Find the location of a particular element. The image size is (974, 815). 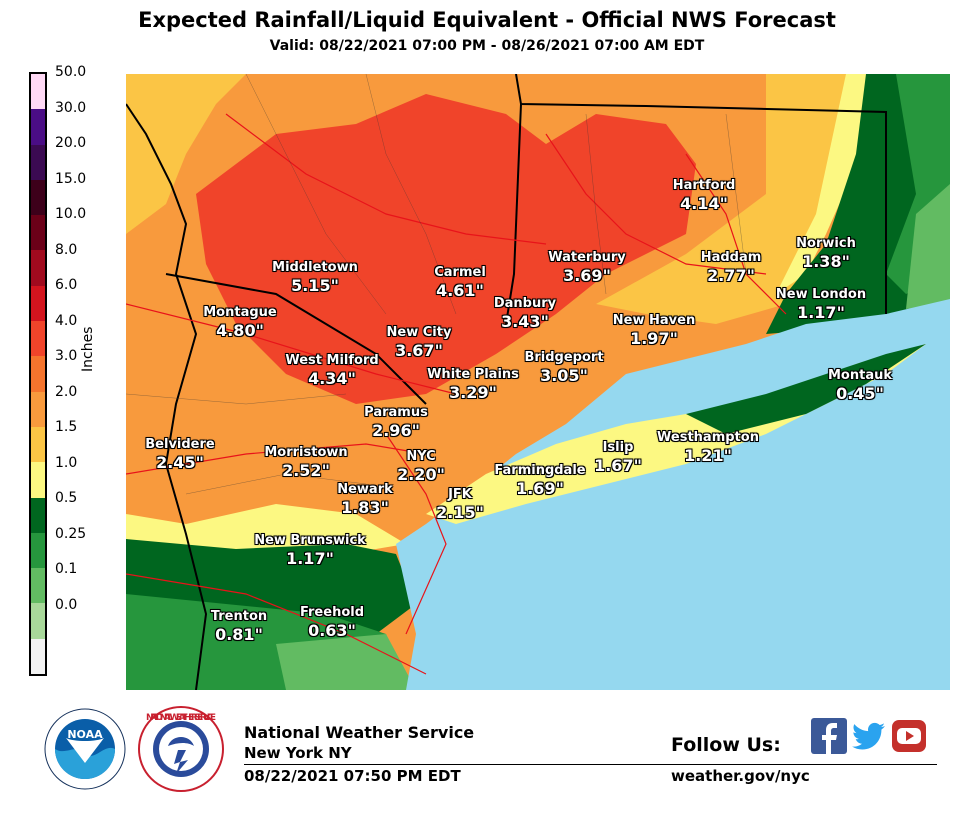

legend-label: 2.0 is located at coordinates (66, 391).